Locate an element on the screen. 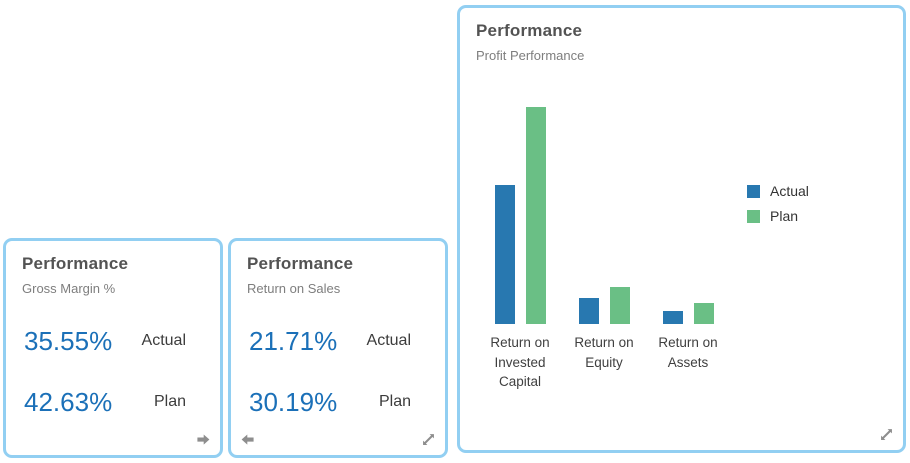 The image size is (910, 463). kpi-row-actual: 35.55% Actual is located at coordinates (113, 341).